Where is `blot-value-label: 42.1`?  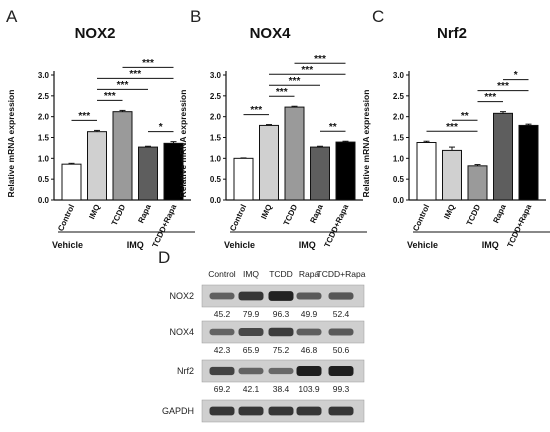
blot-value-label: 42.1 is located at coordinates (251, 389).